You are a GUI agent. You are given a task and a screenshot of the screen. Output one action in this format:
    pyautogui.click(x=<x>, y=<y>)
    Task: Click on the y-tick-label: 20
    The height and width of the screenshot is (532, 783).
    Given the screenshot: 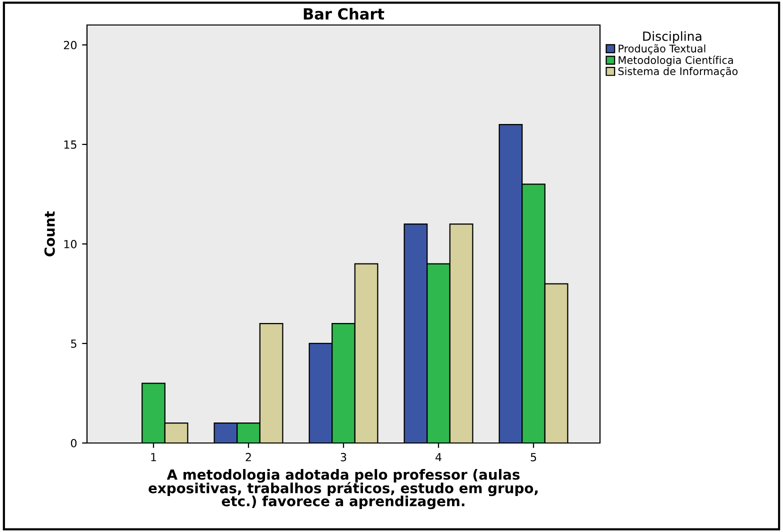 What is the action you would take?
    pyautogui.click(x=70, y=45)
    